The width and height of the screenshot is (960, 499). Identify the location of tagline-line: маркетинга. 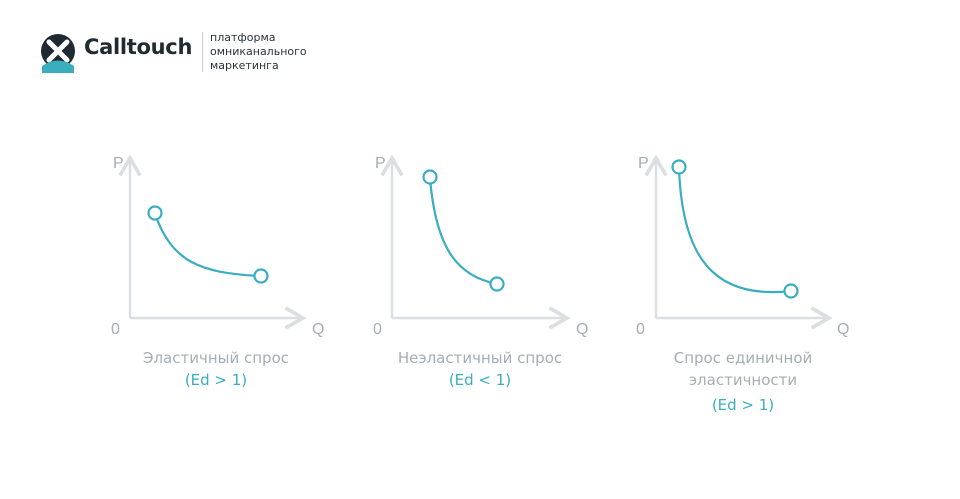
(244, 65).